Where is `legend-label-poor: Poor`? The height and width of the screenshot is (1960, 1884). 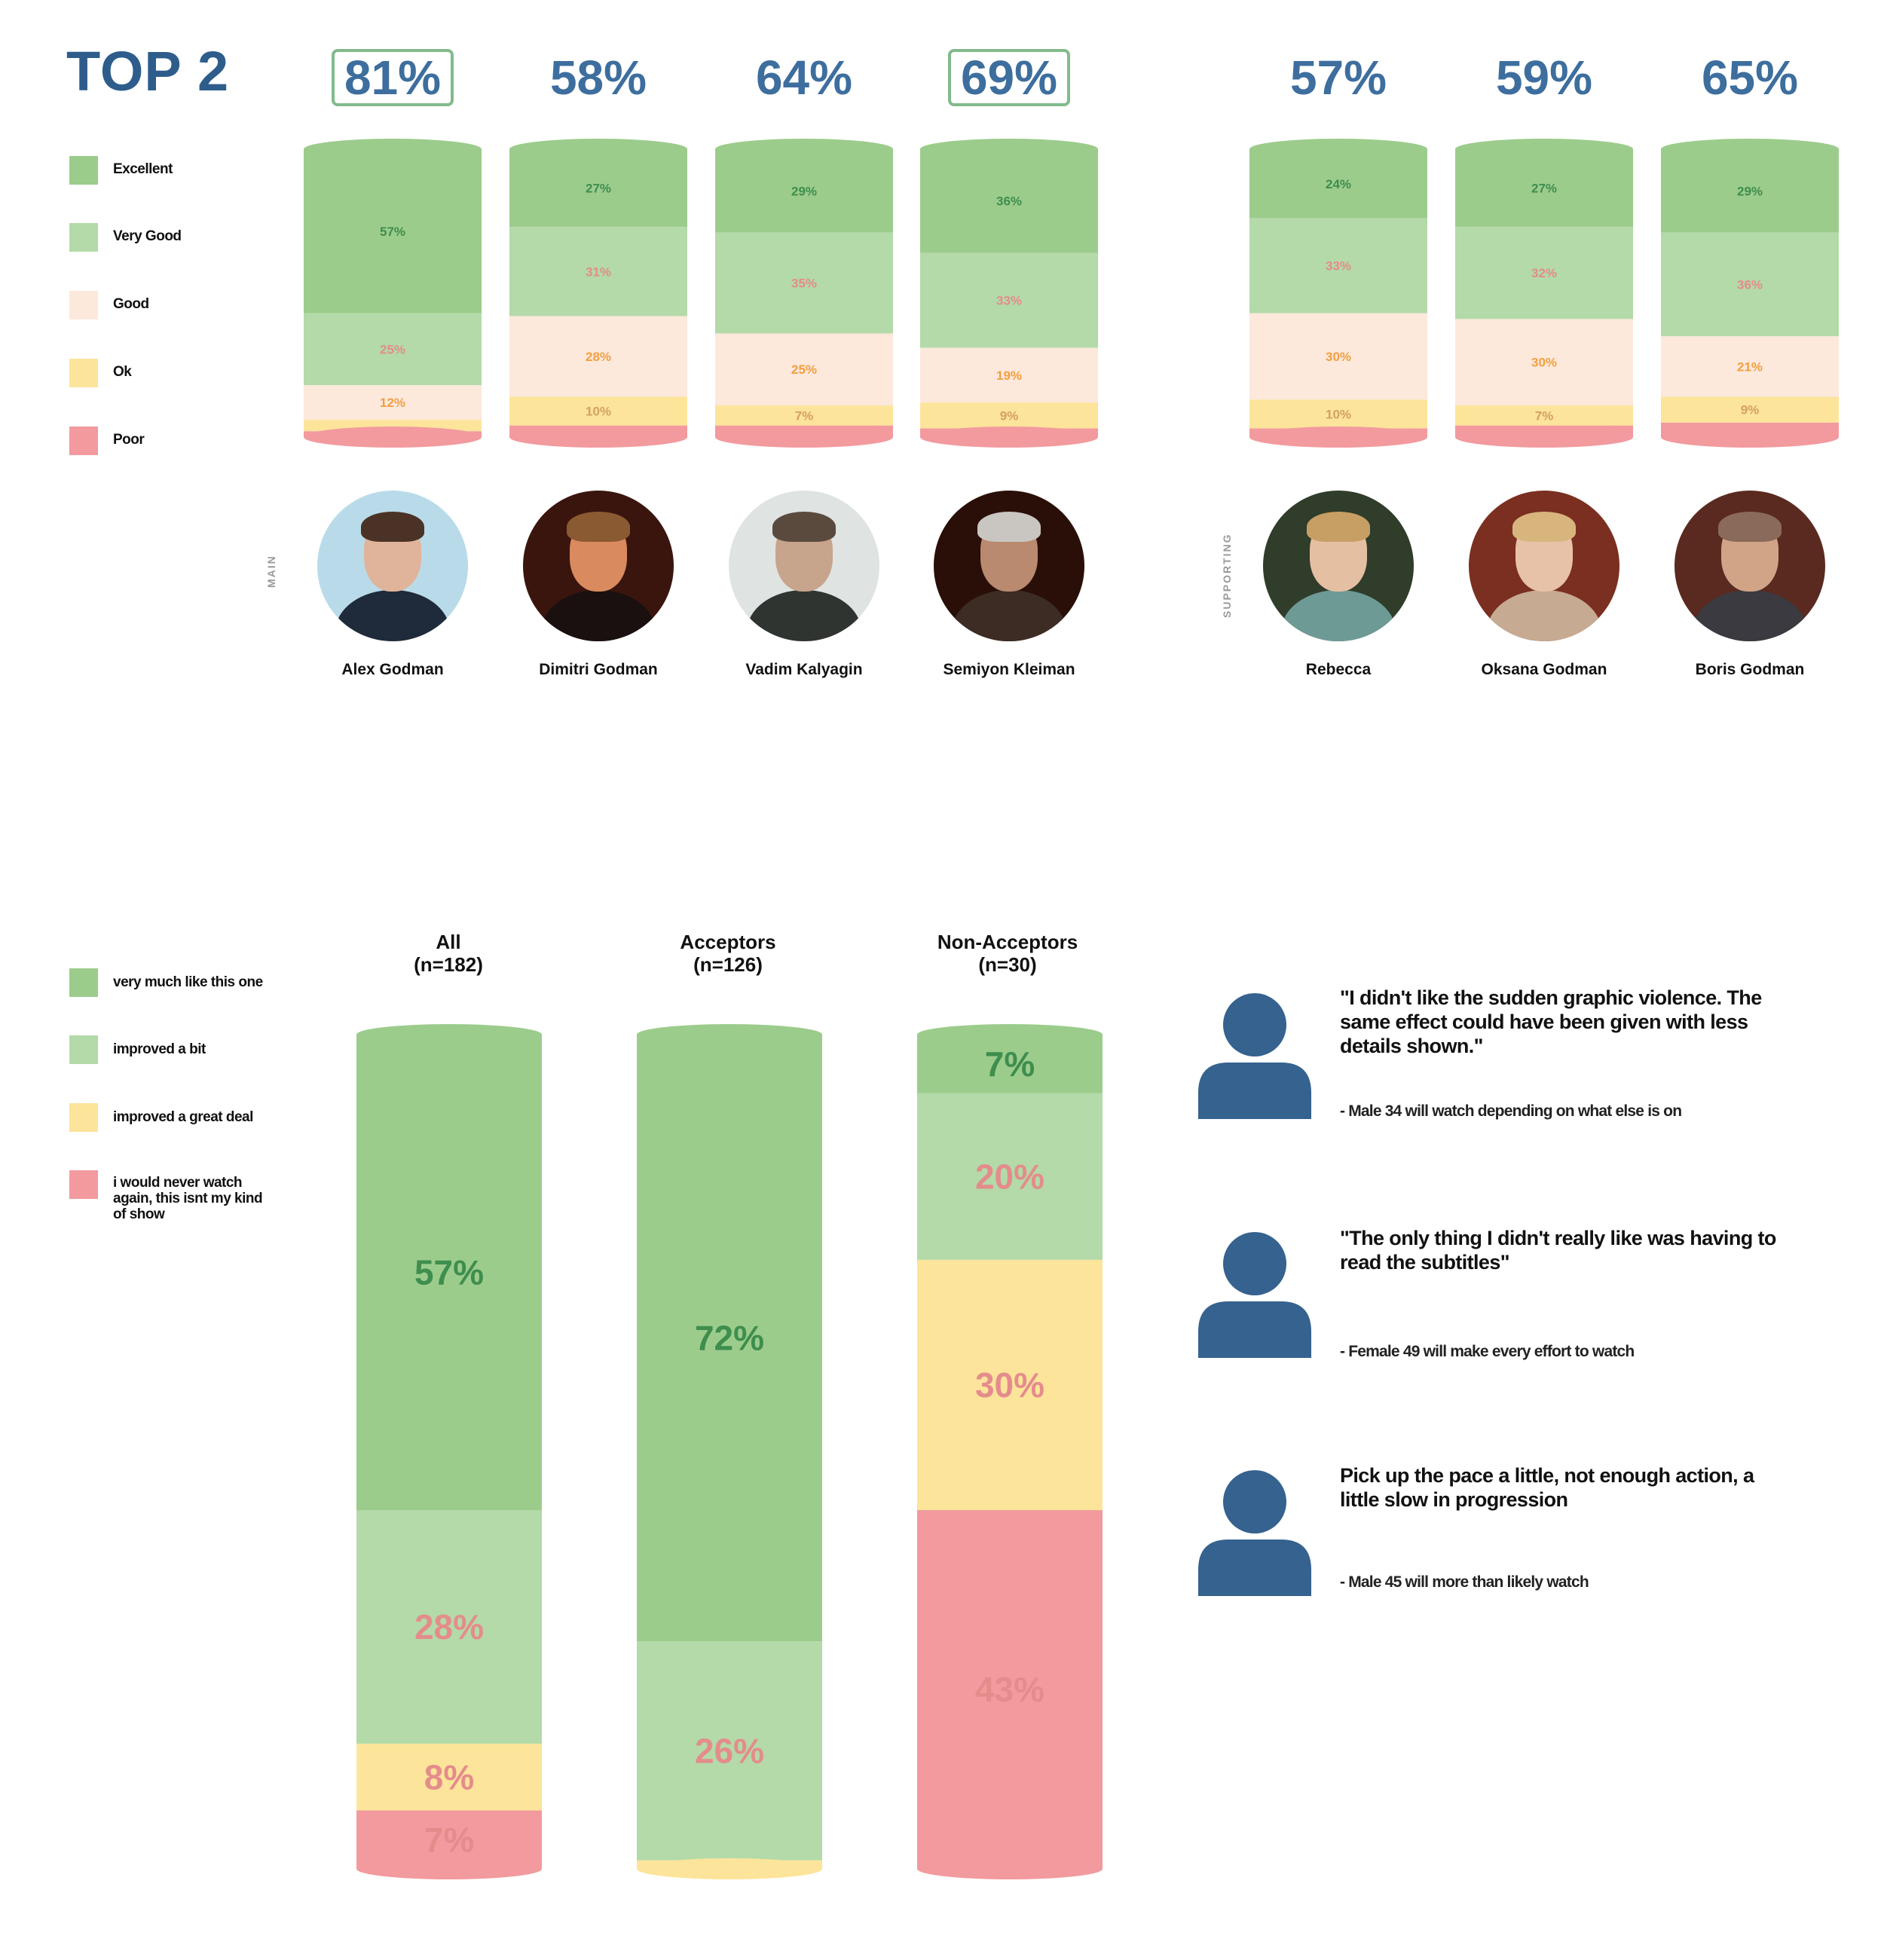
legend-label-poor: Poor is located at coordinates (129, 440).